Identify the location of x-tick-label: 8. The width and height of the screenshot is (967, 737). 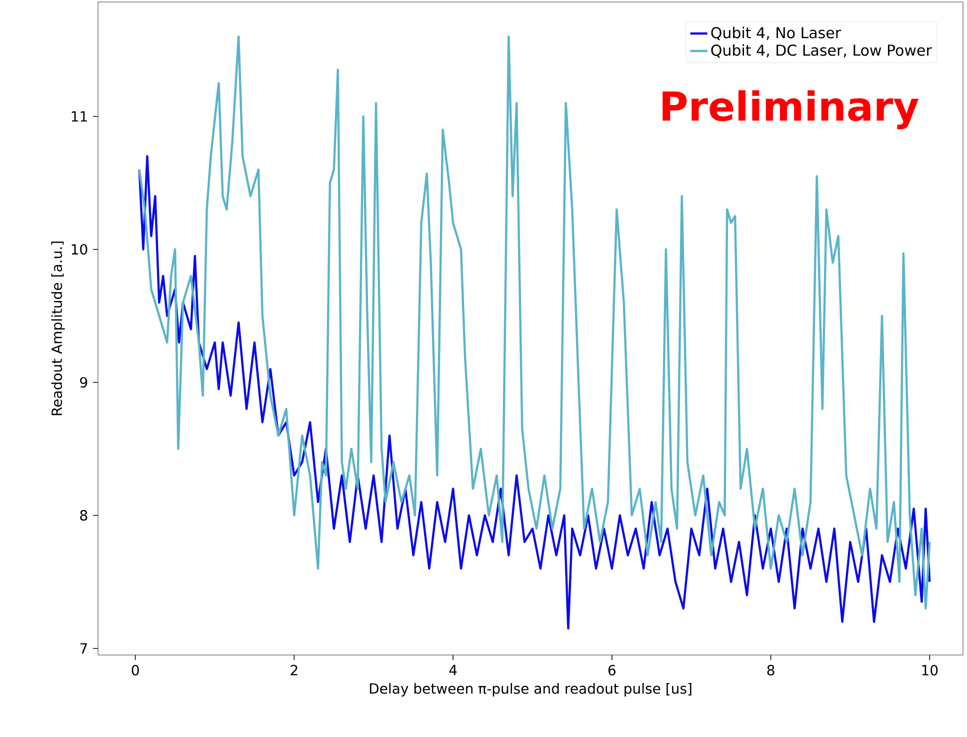
(770, 670).